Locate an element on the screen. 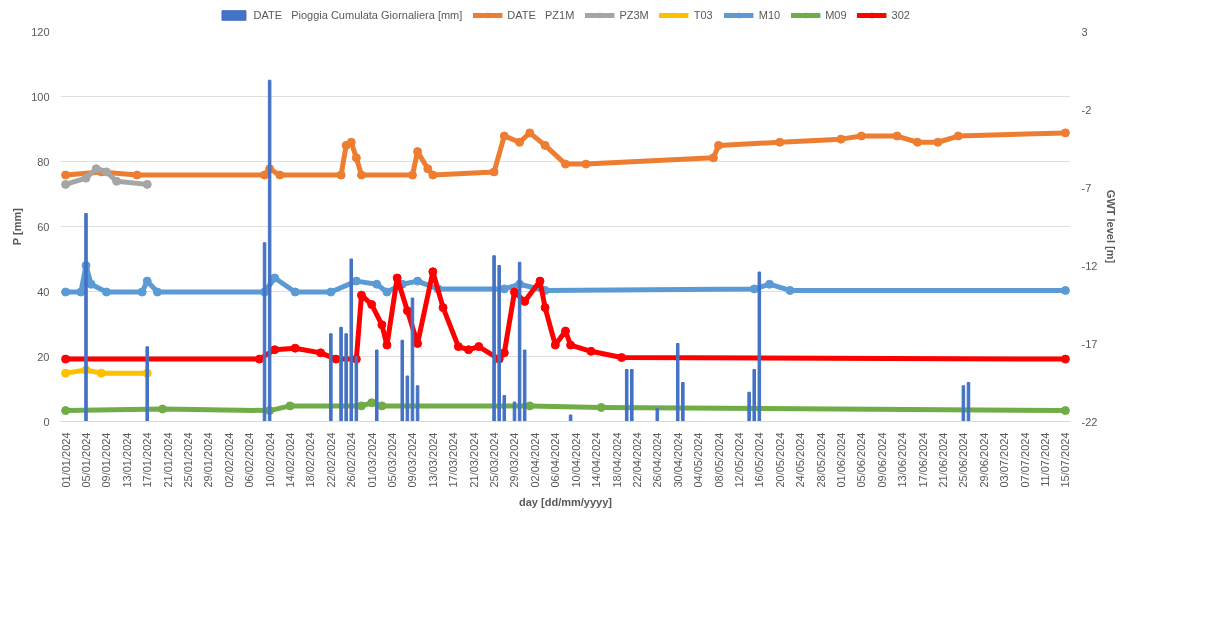 The image size is (1217, 621). x-tick-label: 11/07/2024 is located at coordinates (1044, 459).